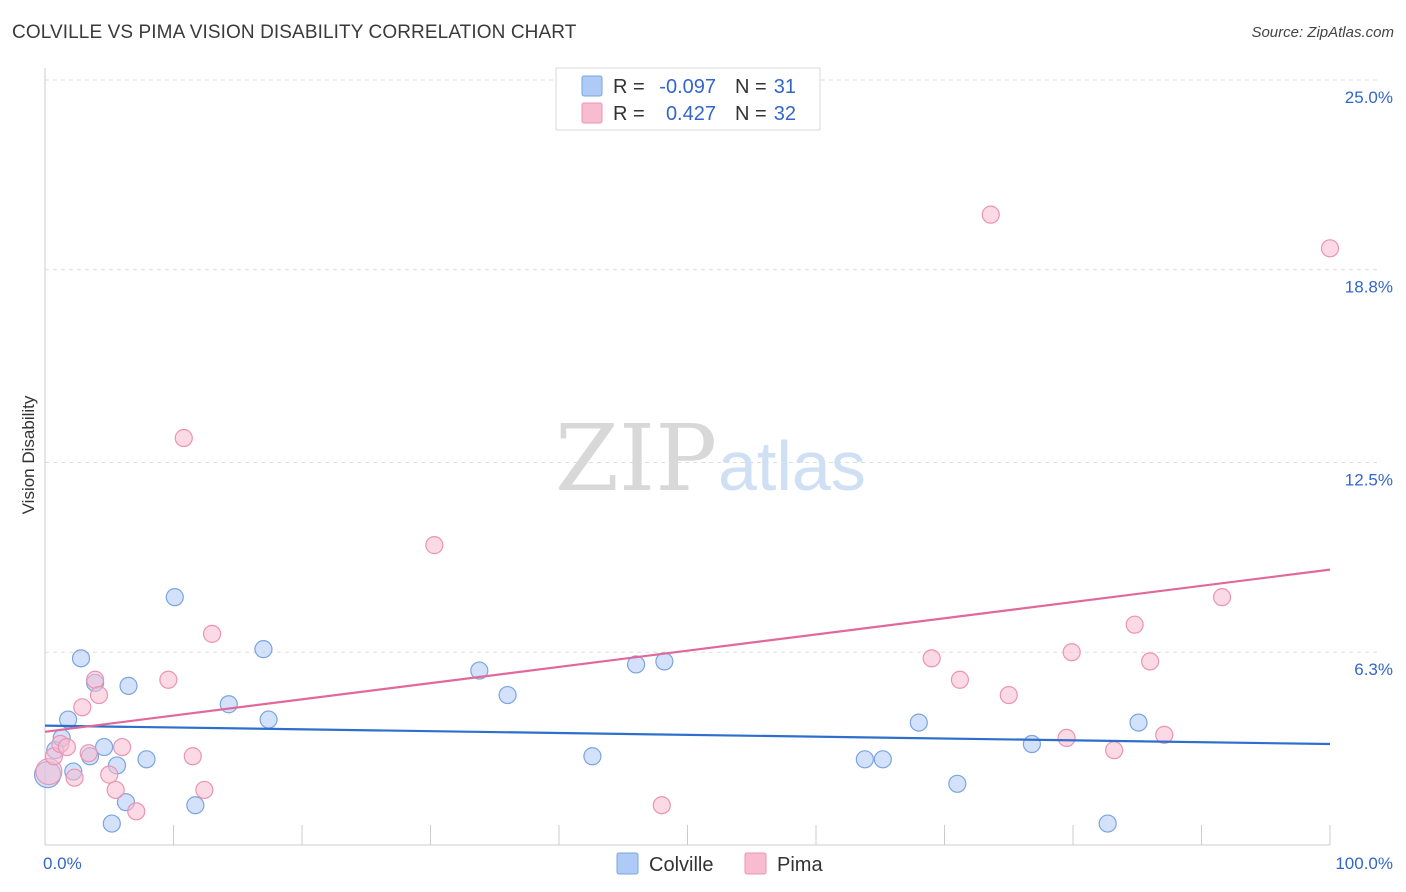 The height and width of the screenshot is (892, 1406). What do you see at coordinates (1364, 863) in the screenshot?
I see `x-tick-label-end: 100.0%` at bounding box center [1364, 863].